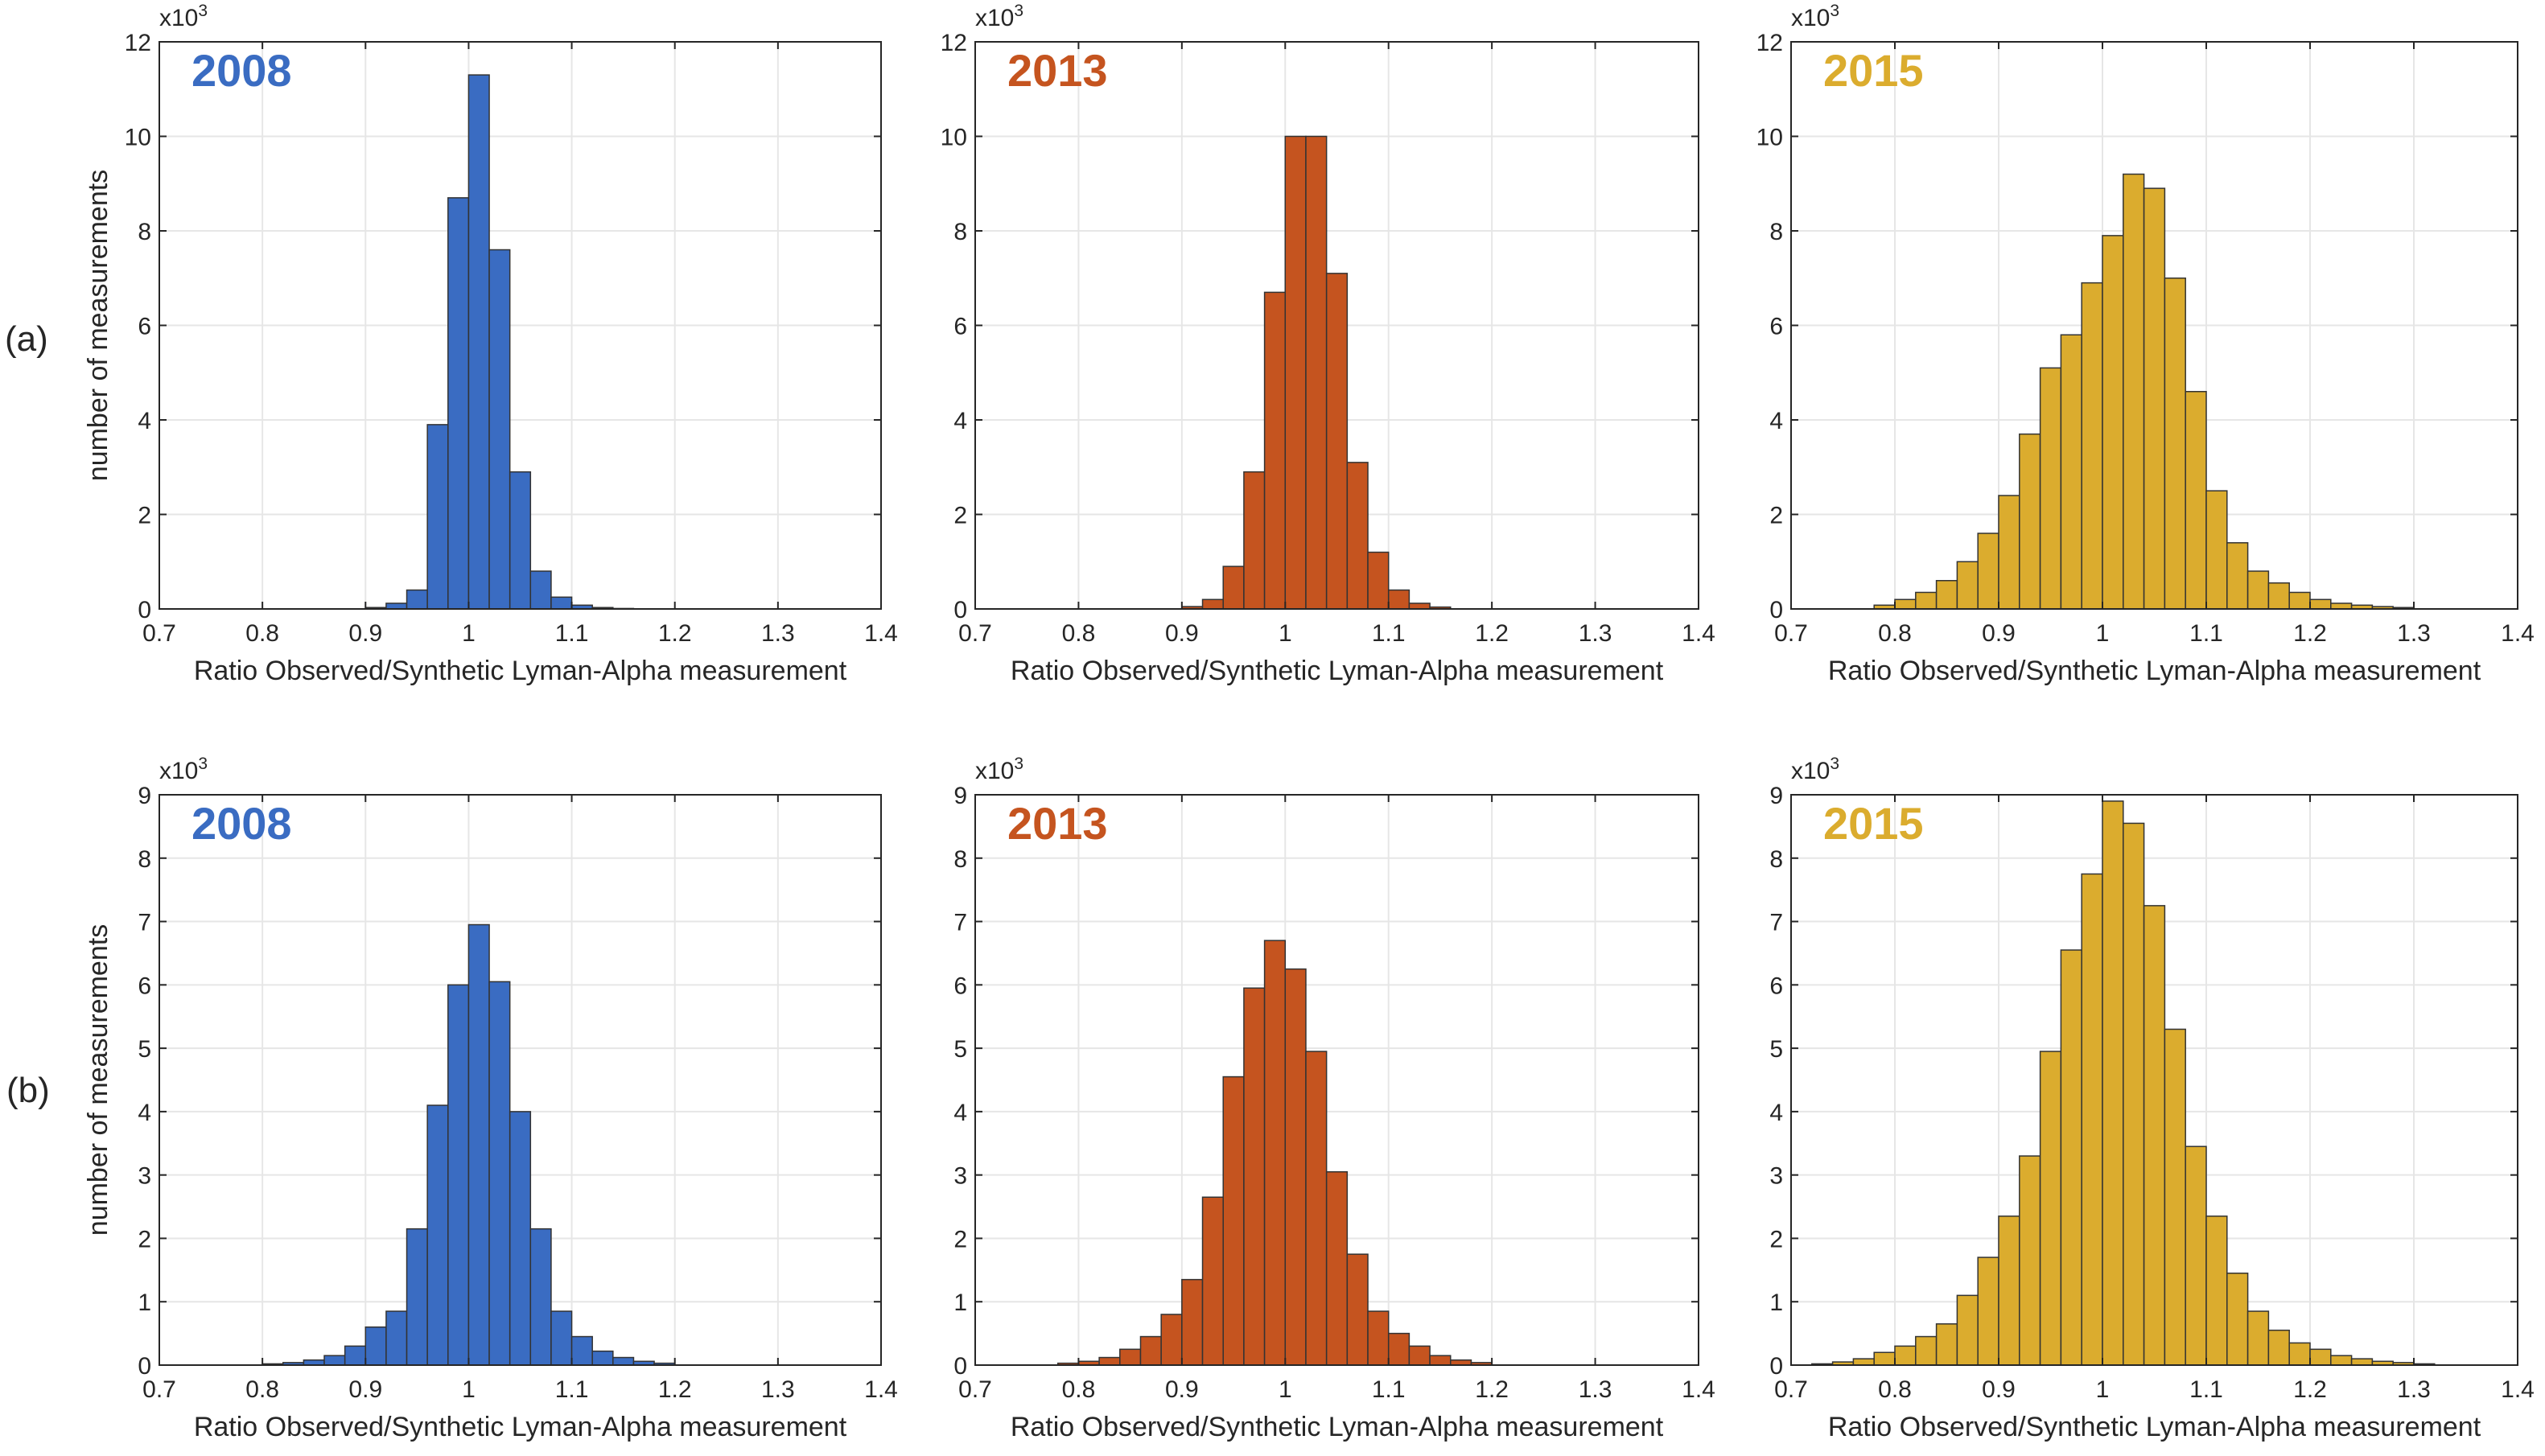 Image resolution: width=2545 pixels, height=1456 pixels. Describe the element at coordinates (241, 70) in the screenshot. I see `year-label: 2008` at that location.